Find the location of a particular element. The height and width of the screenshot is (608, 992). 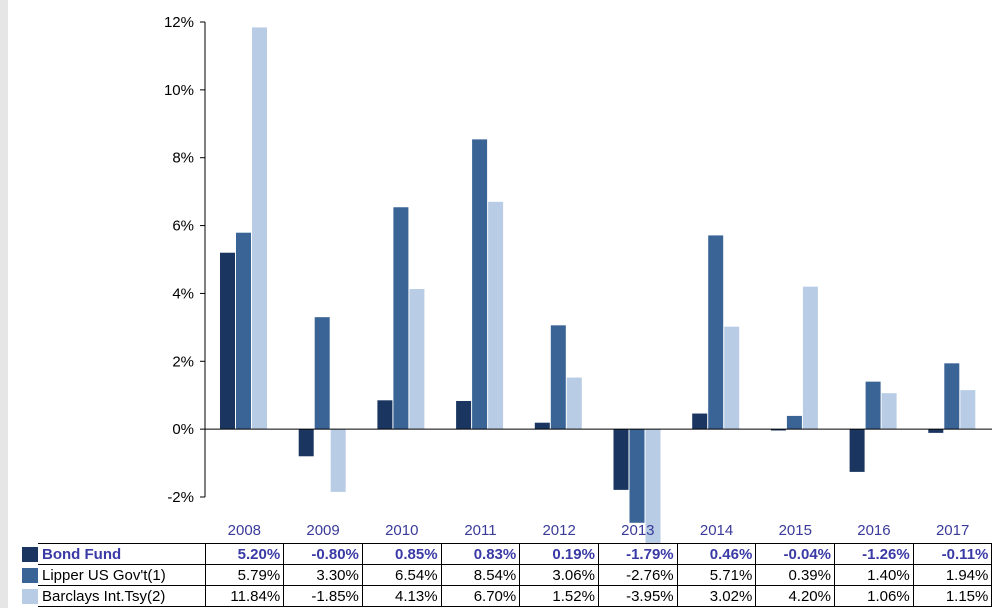

table-value-cell: 1.52% is located at coordinates (559, 596).